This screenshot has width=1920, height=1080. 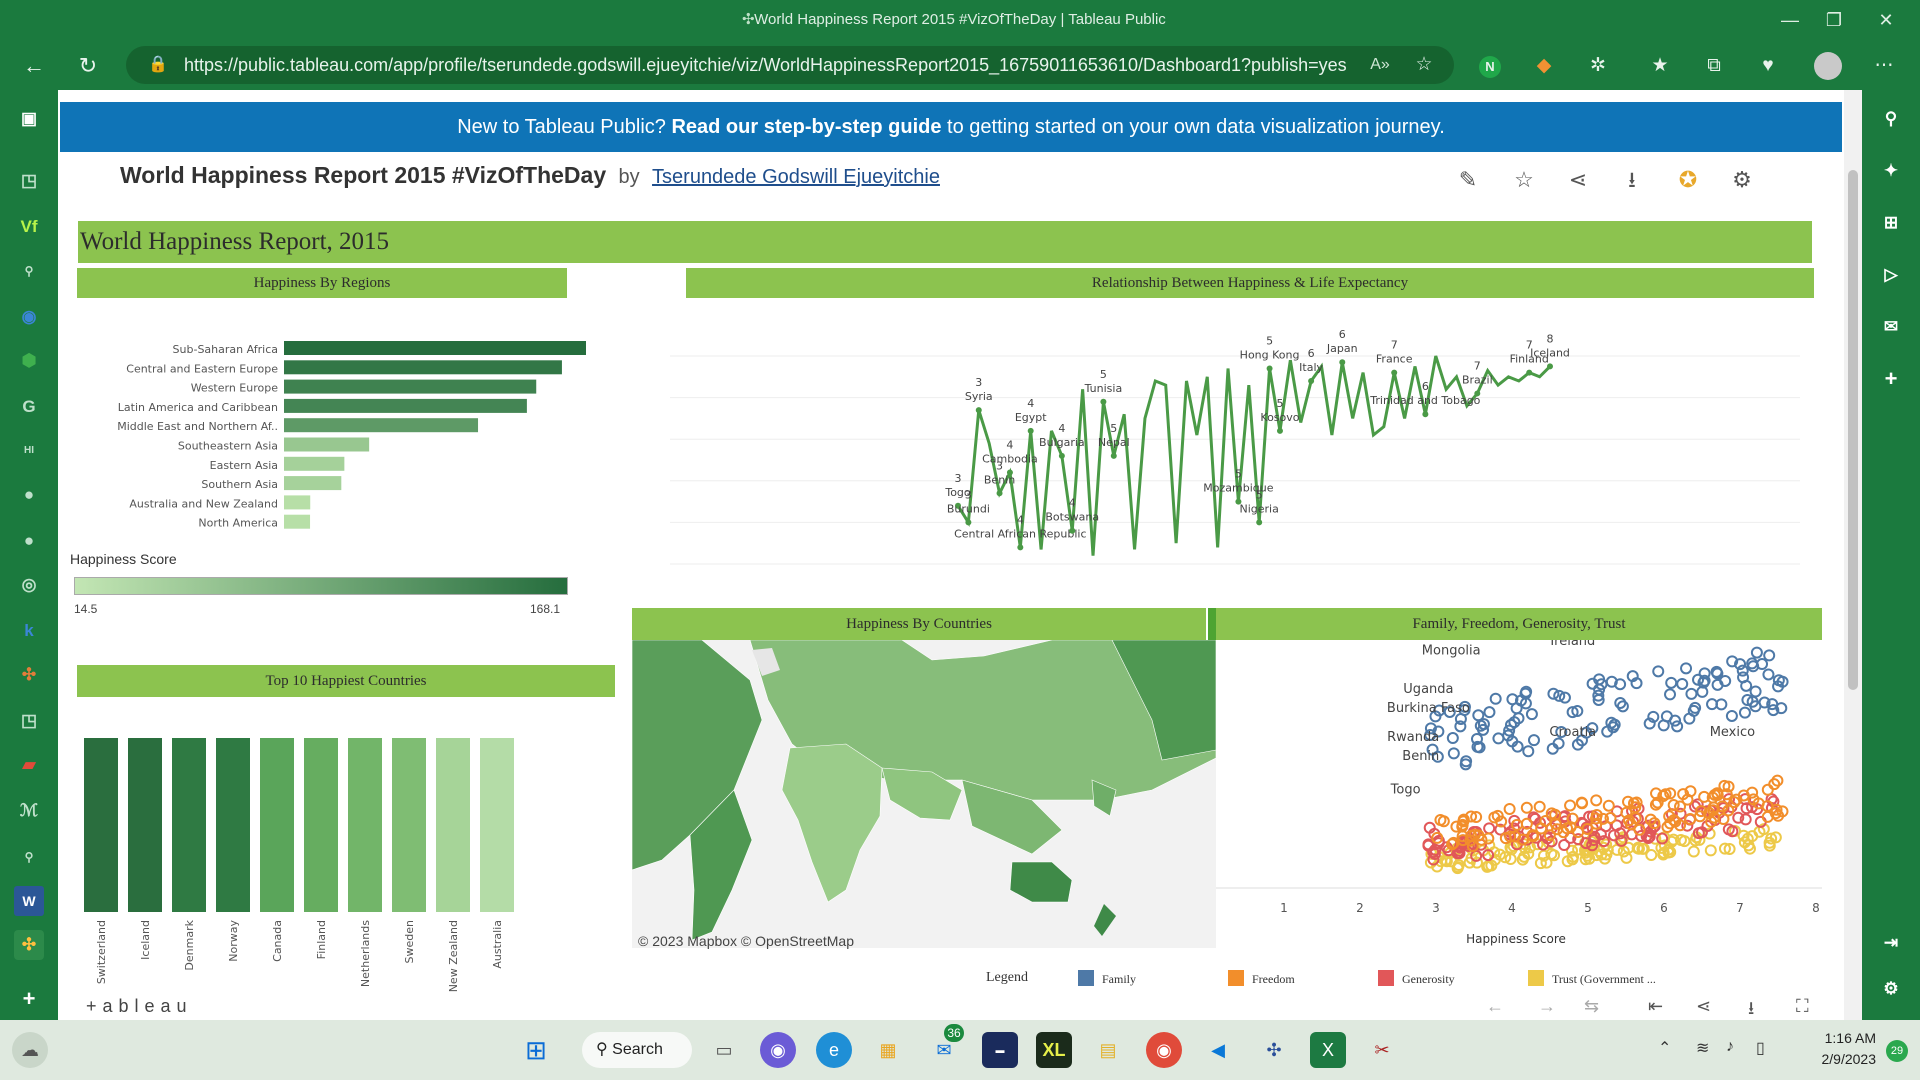 I want to click on pinned-tab-hi-icon: HI, so click(x=29, y=450).